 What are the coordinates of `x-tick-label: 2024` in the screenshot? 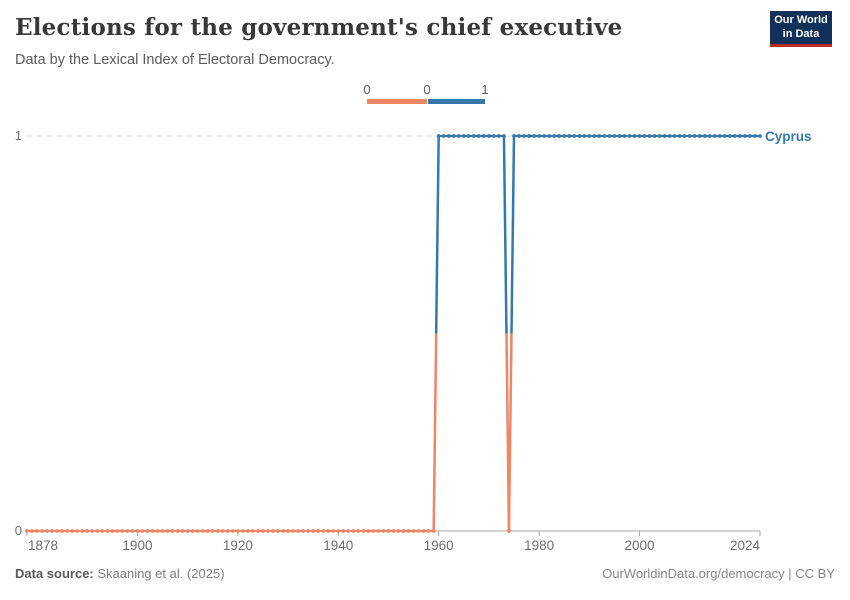 It's located at (745, 545).